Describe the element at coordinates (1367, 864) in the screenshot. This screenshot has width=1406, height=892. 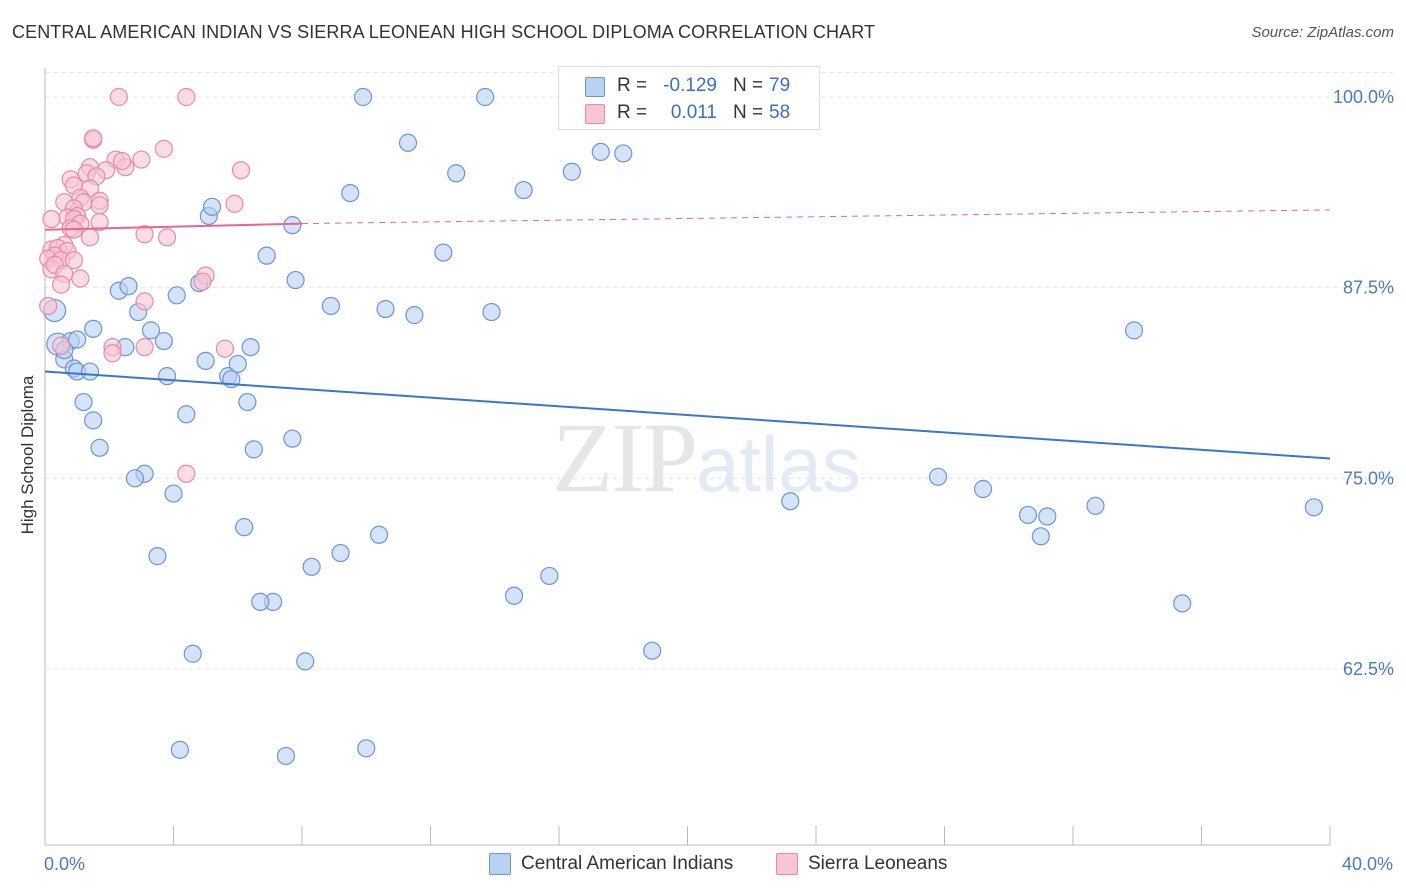
I see `x-tick-label: 40.0%` at that location.